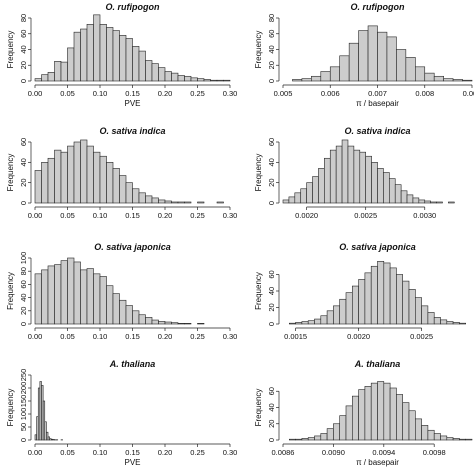  Describe the element at coordinates (283, 452) in the screenshot. I see `x-tick-label: 0.0086` at that location.